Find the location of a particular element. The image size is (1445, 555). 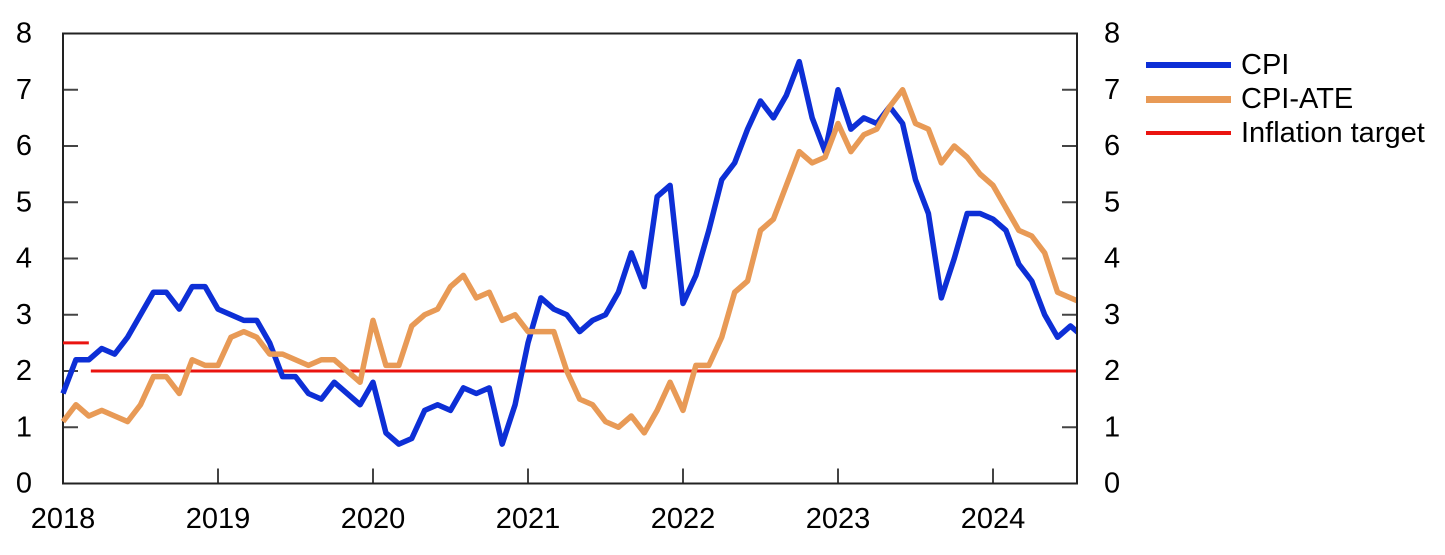

y-axis-label-right-7: 7 is located at coordinates (1112, 90).